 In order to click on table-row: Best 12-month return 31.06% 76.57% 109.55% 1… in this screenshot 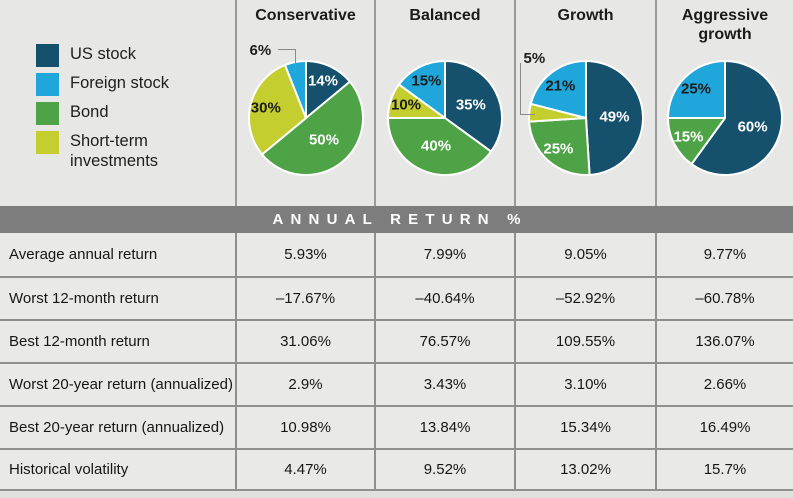, I will do `click(396, 340)`.